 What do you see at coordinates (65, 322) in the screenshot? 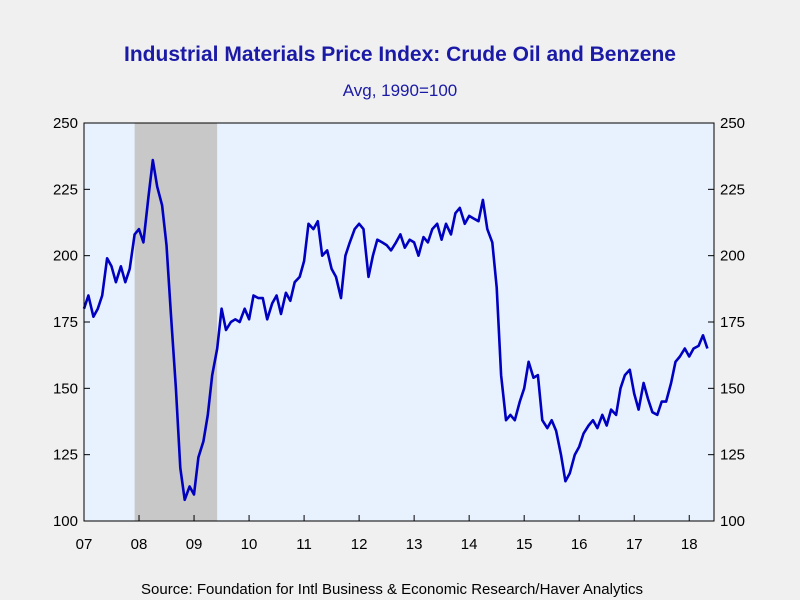
I see `y-tick-label-left-175: 175` at bounding box center [65, 322].